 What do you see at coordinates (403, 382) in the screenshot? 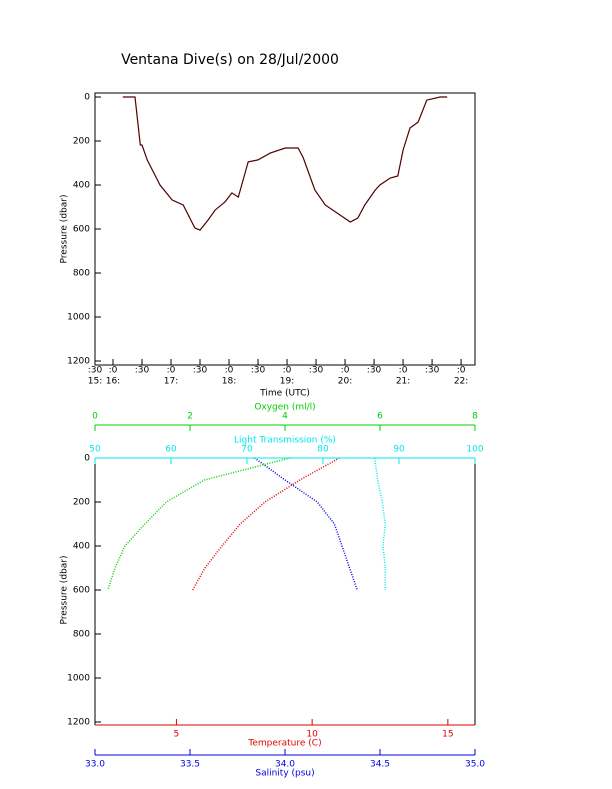
I see `x-tick-label-hour: 21:` at bounding box center [403, 382].